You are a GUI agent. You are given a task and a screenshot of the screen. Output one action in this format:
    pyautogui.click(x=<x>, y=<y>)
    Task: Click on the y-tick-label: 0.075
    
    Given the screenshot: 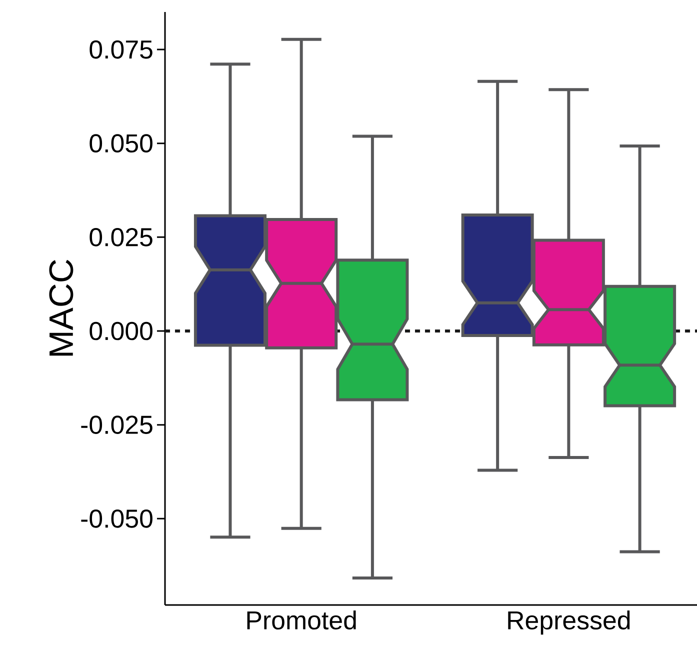 What is the action you would take?
    pyautogui.click(x=121, y=49)
    